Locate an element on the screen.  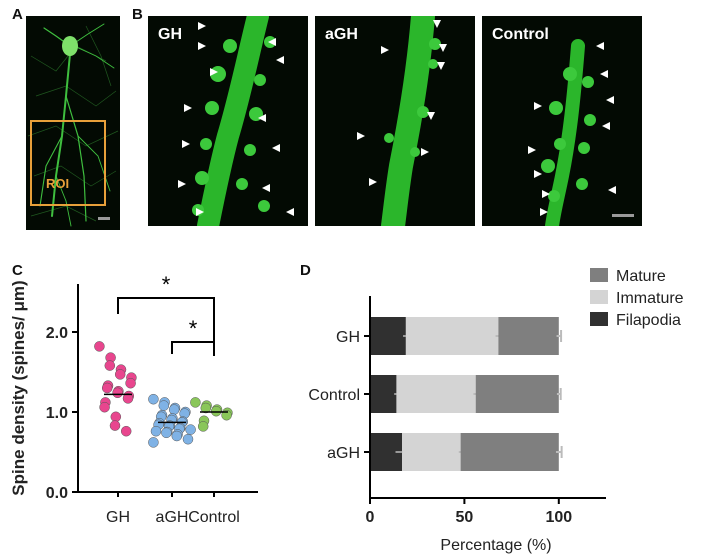
x-axis-label: Percentage (%) is located at coordinates (495, 545).